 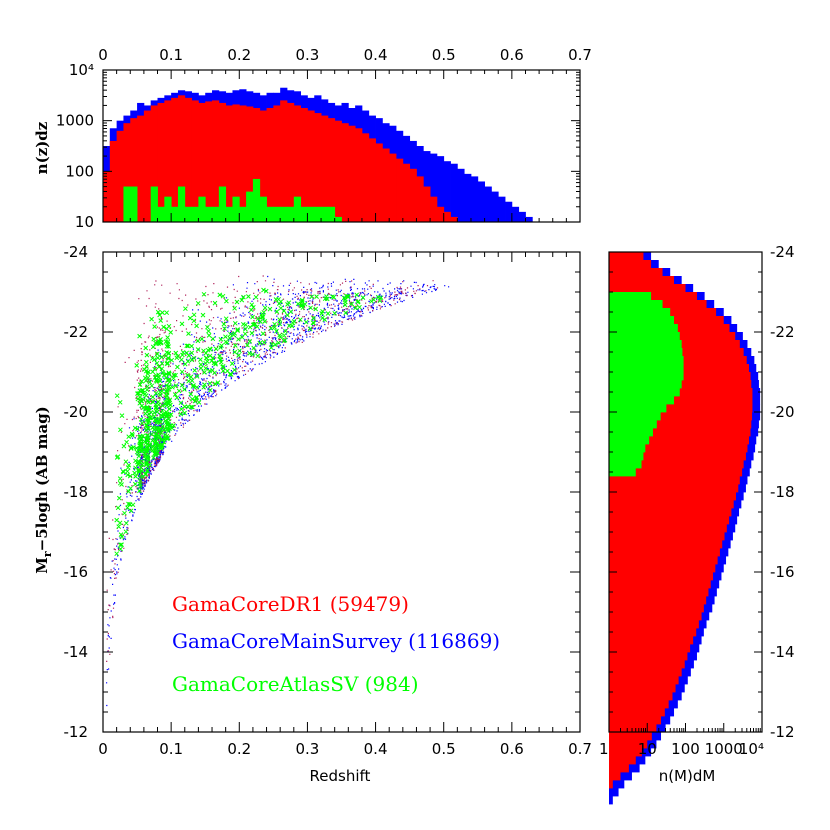 I want to click on top-histogram-frame, so click(x=341, y=146).